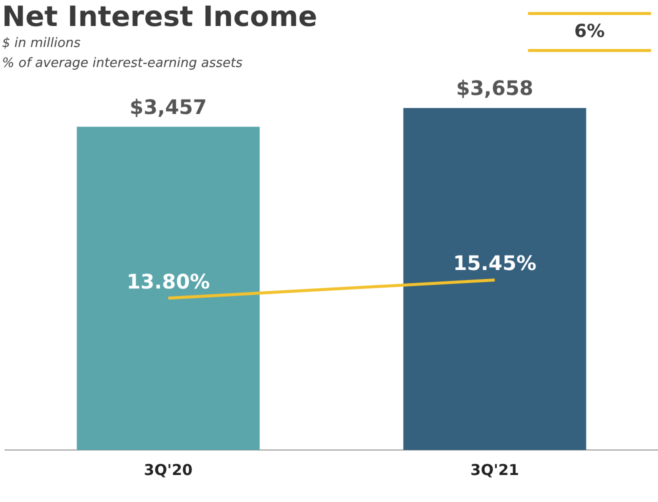  Describe the element at coordinates (168, 106) in the screenshot. I see `data-label: $3,457` at that location.